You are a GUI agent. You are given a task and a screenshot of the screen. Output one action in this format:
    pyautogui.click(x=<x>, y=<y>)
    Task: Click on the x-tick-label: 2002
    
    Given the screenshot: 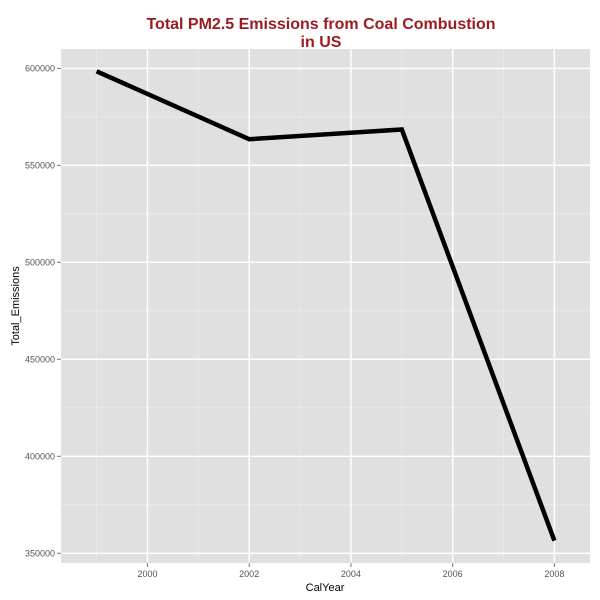 What is the action you would take?
    pyautogui.click(x=249, y=574)
    